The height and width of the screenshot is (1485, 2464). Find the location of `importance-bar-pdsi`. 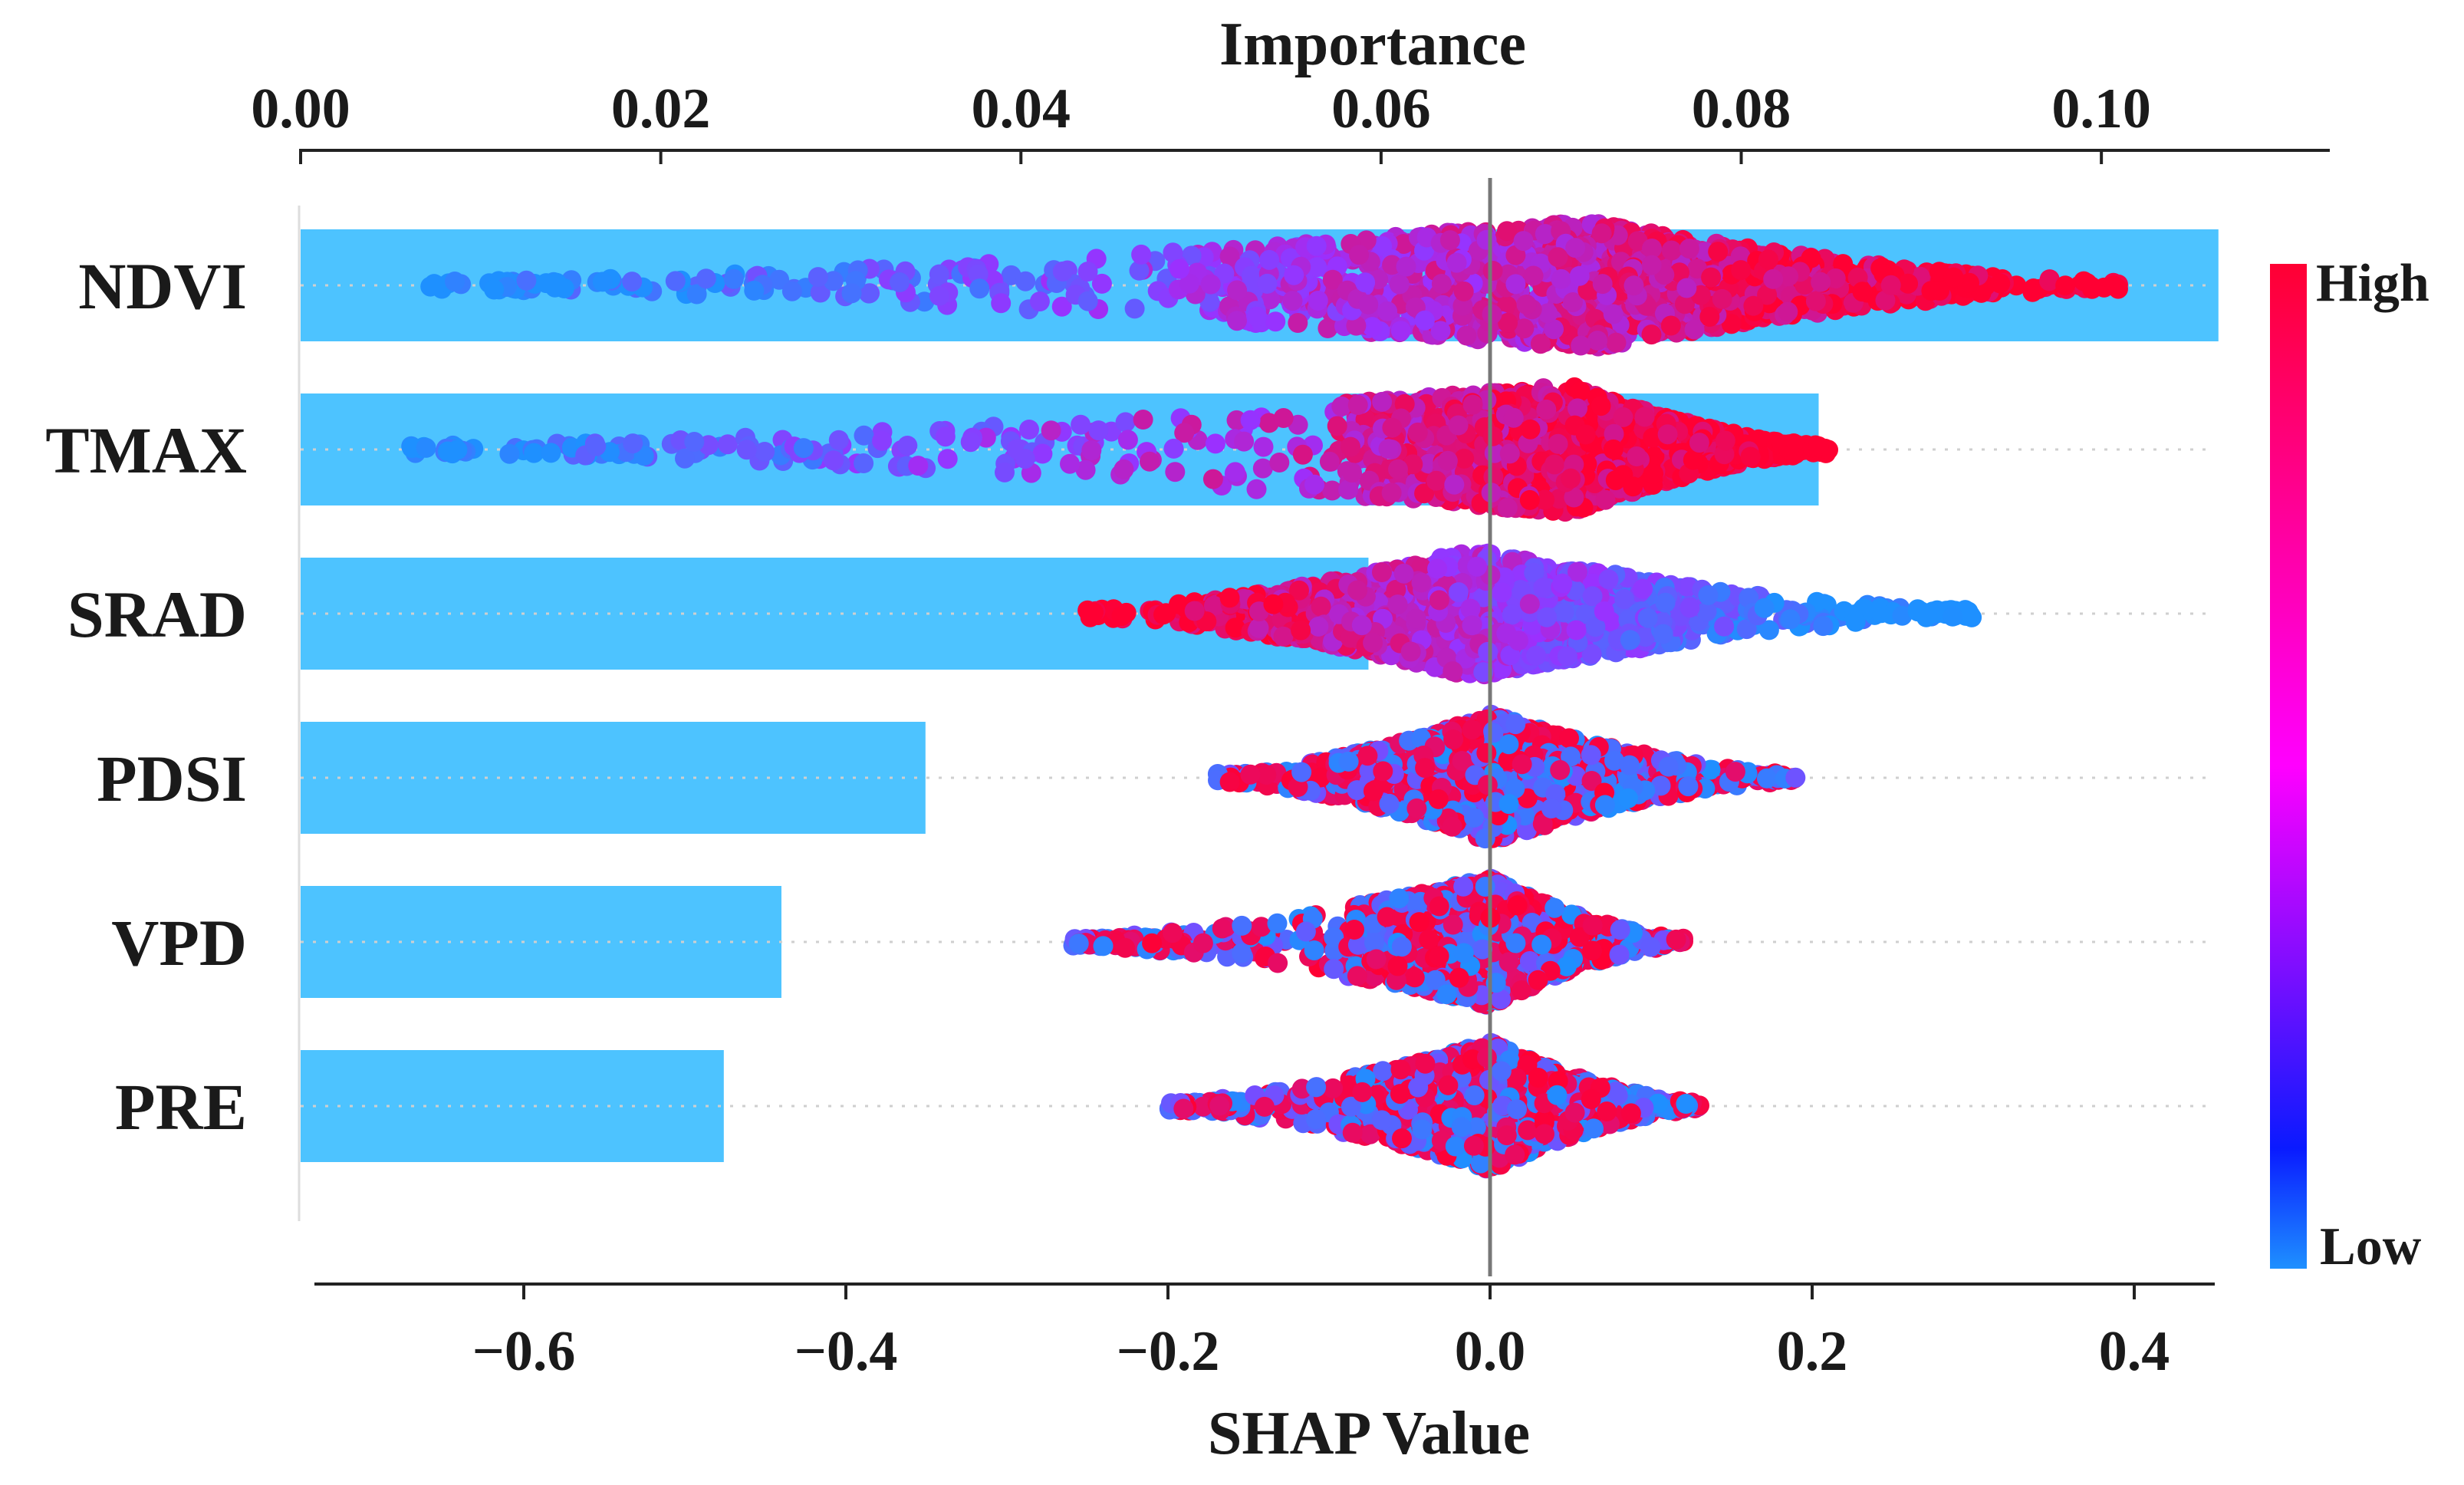

importance-bar-pdsi is located at coordinates (613, 778).